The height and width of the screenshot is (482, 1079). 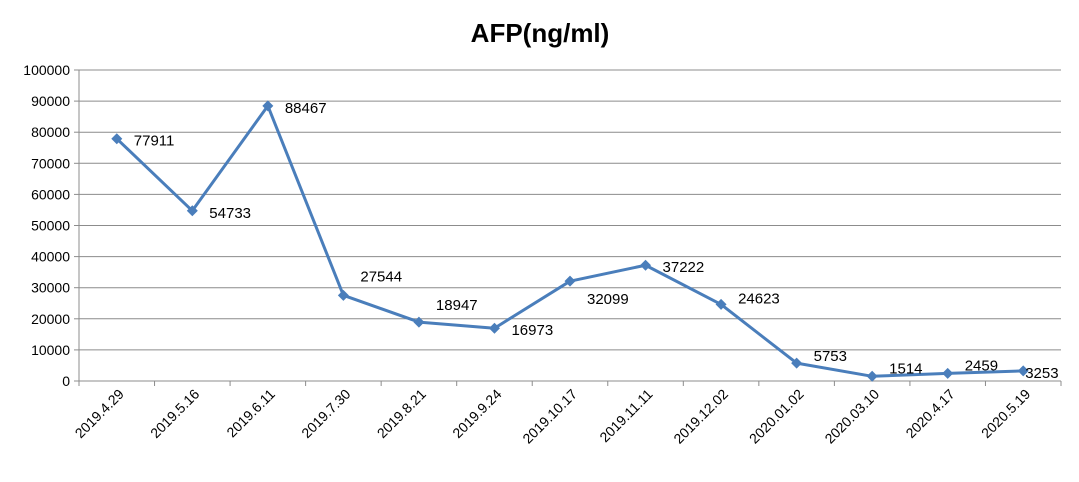 What do you see at coordinates (50, 350) in the screenshot?
I see `y-tick-label: 10000` at bounding box center [50, 350].